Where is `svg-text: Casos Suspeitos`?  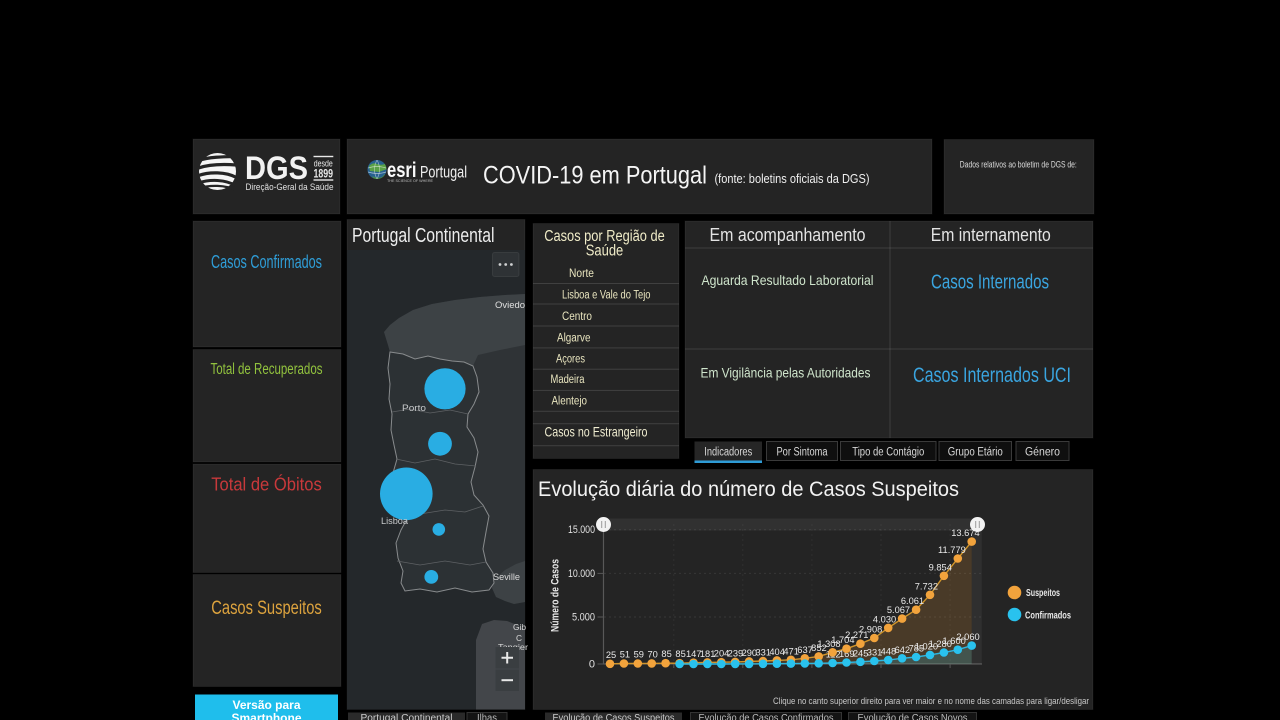 svg-text: Casos Suspeitos is located at coordinates (266, 608).